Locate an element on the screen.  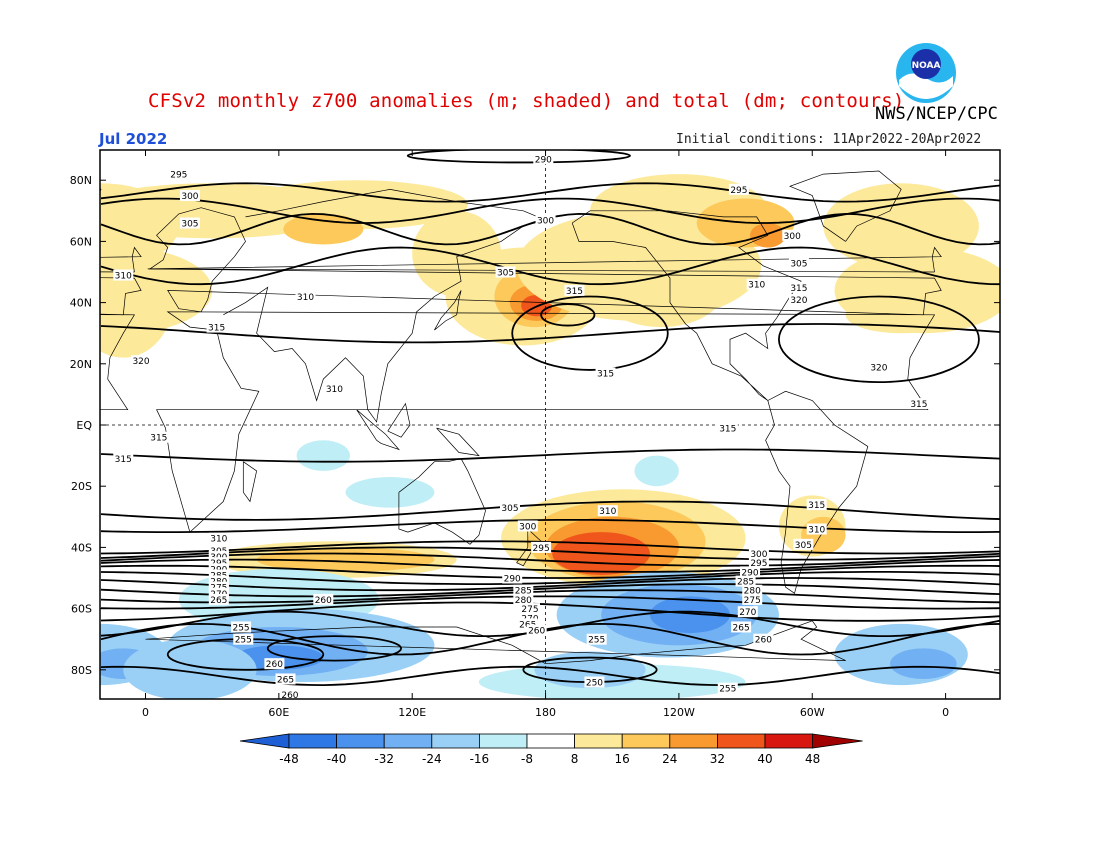
contour-label: 320 is located at coordinates (878, 368).